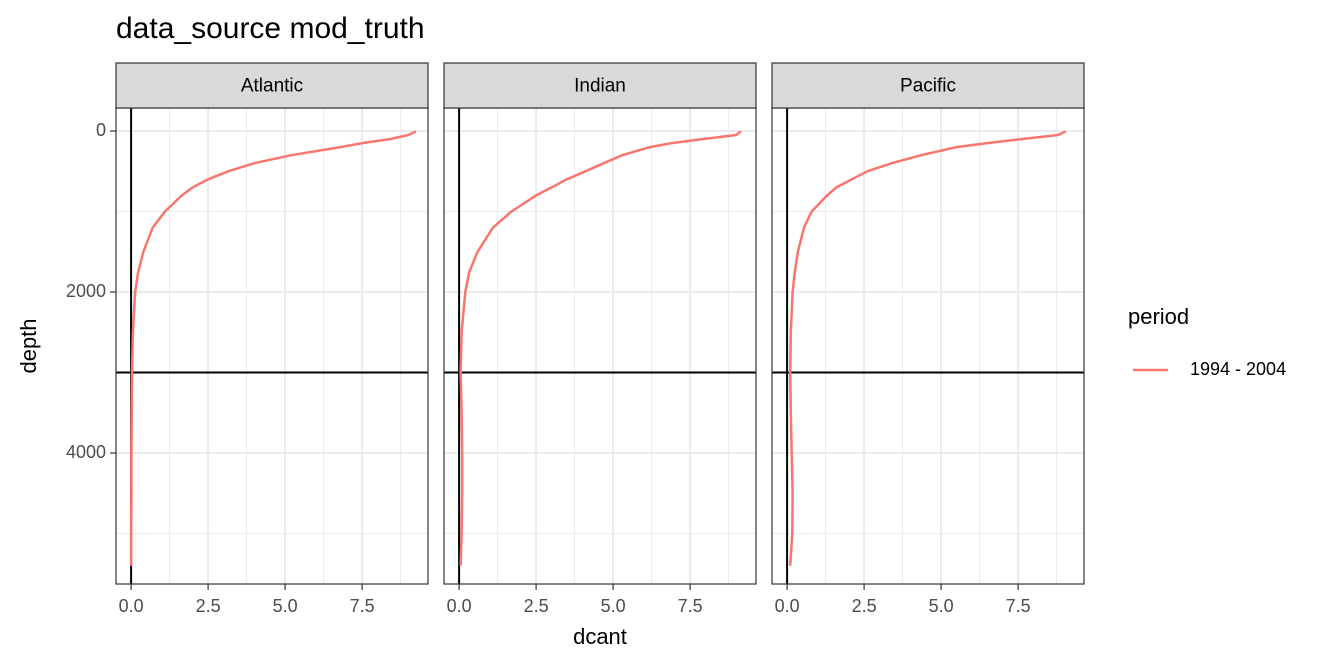 The width and height of the screenshot is (1344, 672). Describe the element at coordinates (270, 28) in the screenshot. I see `chart-title: data_source mod_truth` at that location.